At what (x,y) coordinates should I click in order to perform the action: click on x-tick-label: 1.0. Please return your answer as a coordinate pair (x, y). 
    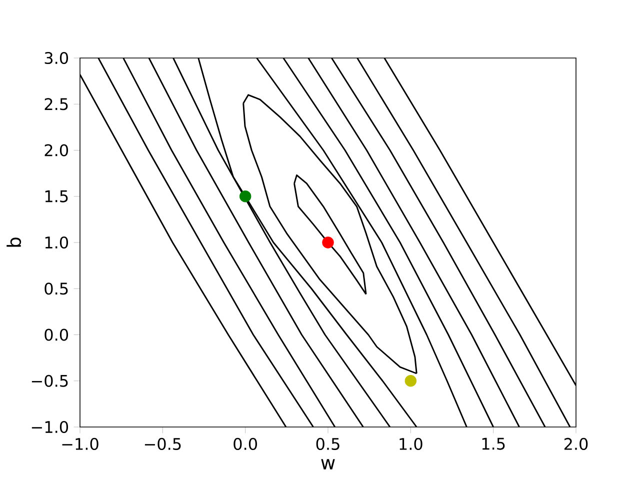
    Looking at the image, I should click on (411, 444).